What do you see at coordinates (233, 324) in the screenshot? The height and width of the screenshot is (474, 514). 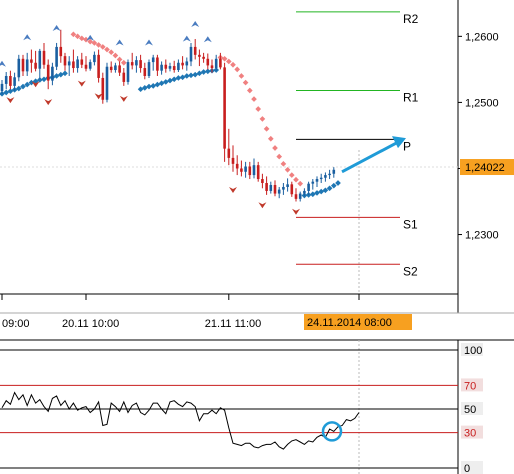 I see `time-tick-label: 21.11 11:00` at bounding box center [233, 324].